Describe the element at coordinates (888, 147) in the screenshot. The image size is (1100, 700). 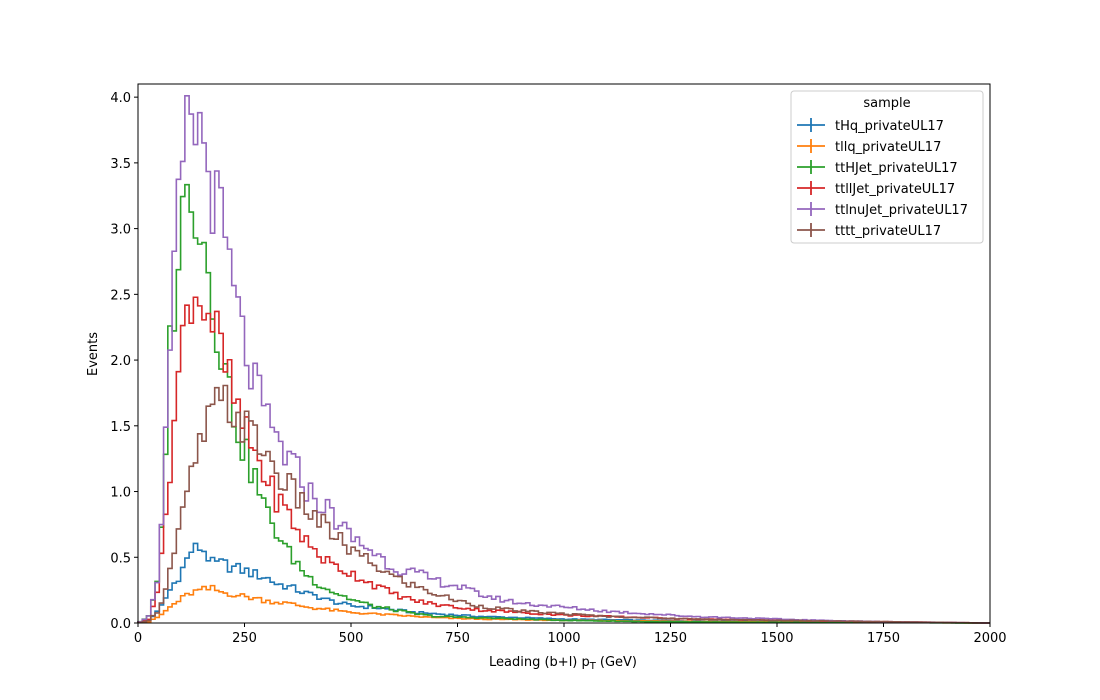
I see `legend-label: tllq_privateUL17` at that location.